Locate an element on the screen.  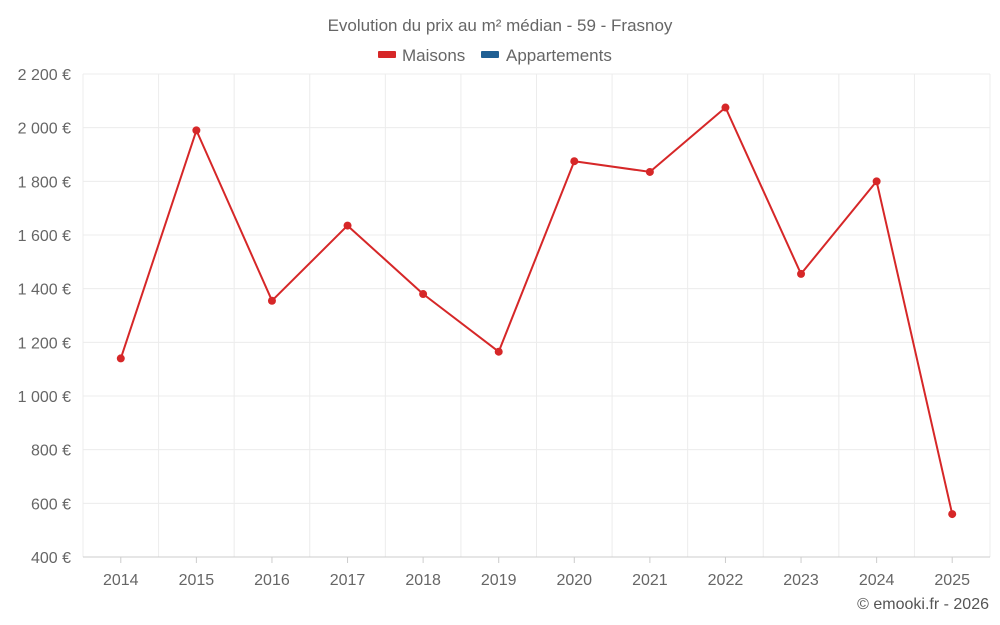
legend: Maisons Appartements is located at coordinates (495, 55).